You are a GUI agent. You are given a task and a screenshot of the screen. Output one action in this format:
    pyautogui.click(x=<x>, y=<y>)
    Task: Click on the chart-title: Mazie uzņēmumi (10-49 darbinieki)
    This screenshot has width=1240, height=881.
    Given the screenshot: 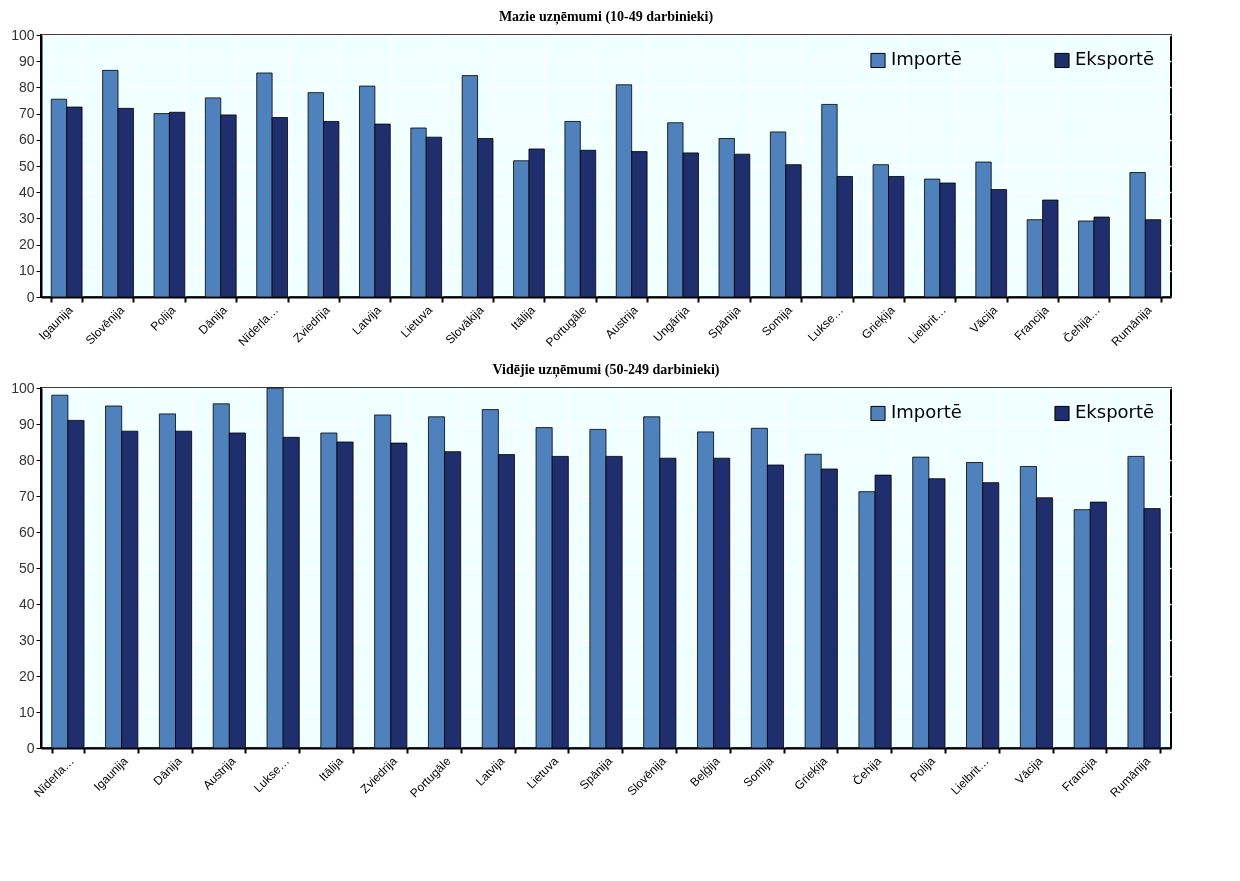 What is the action you would take?
    pyautogui.click(x=606, y=17)
    